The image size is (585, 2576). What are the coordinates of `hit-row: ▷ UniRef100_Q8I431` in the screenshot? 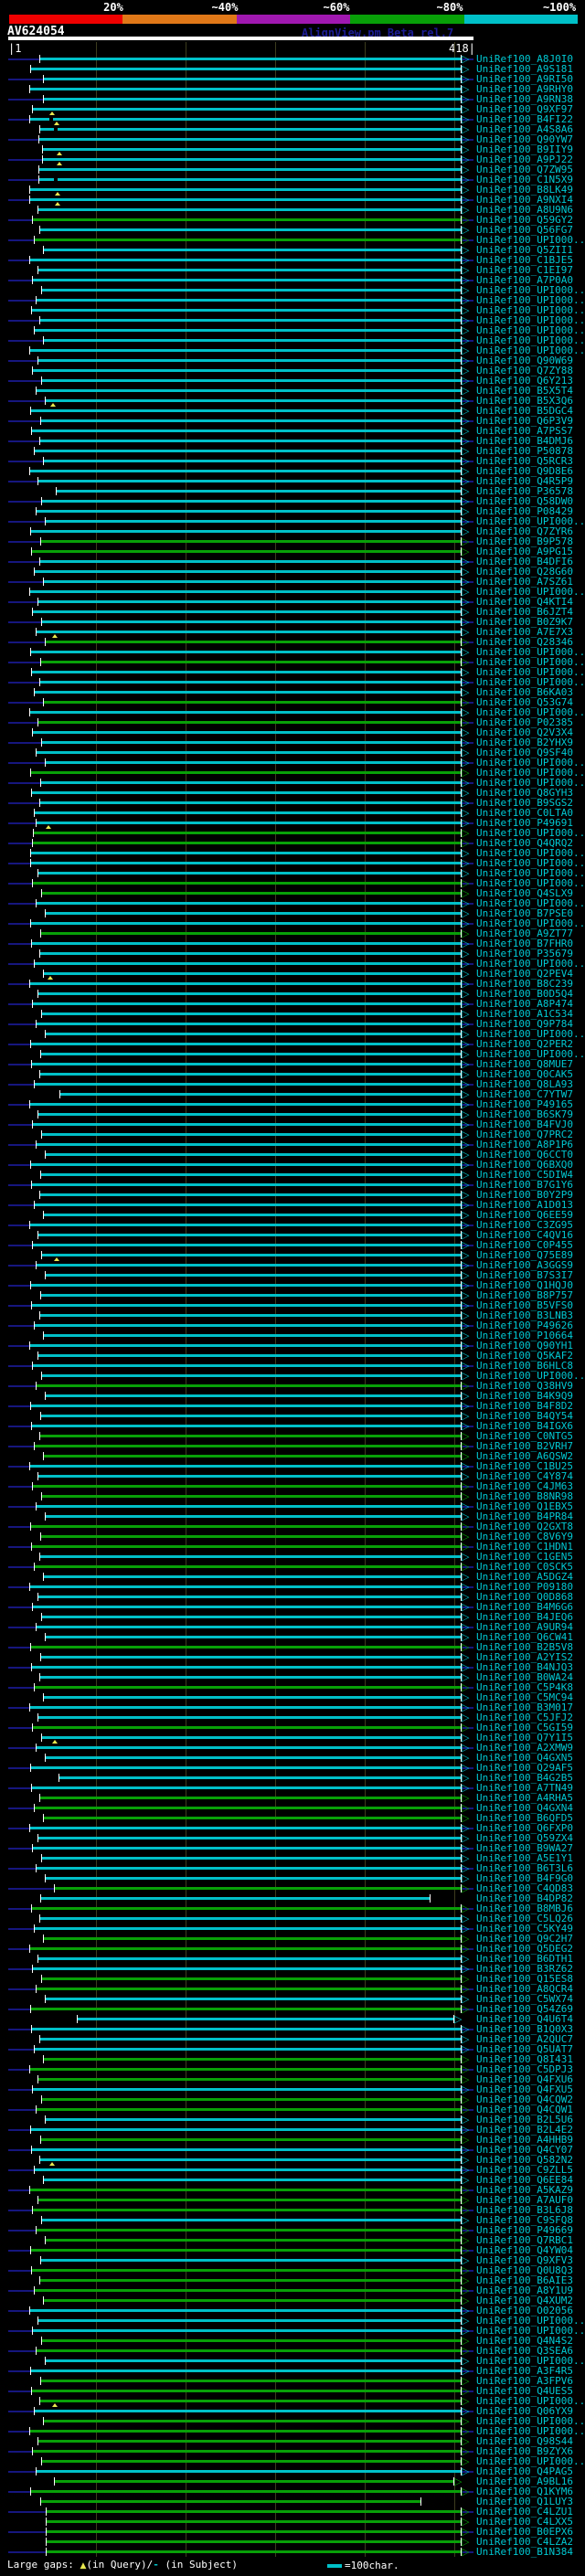 It's located at (293, 2059).